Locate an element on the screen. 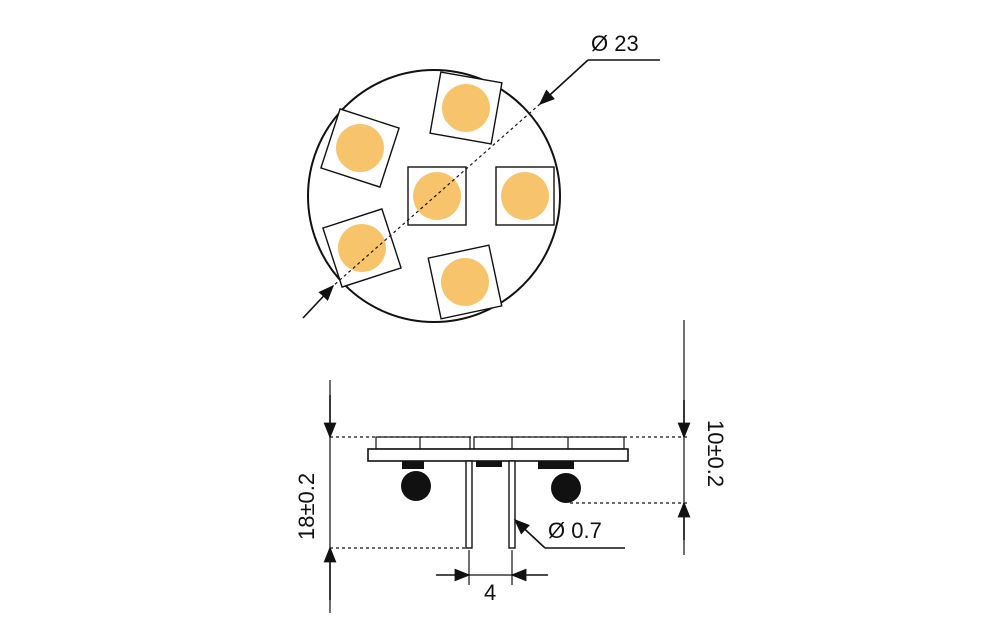 The height and width of the screenshot is (640, 1000). pin-diameter-leader is located at coordinates (529, 533).